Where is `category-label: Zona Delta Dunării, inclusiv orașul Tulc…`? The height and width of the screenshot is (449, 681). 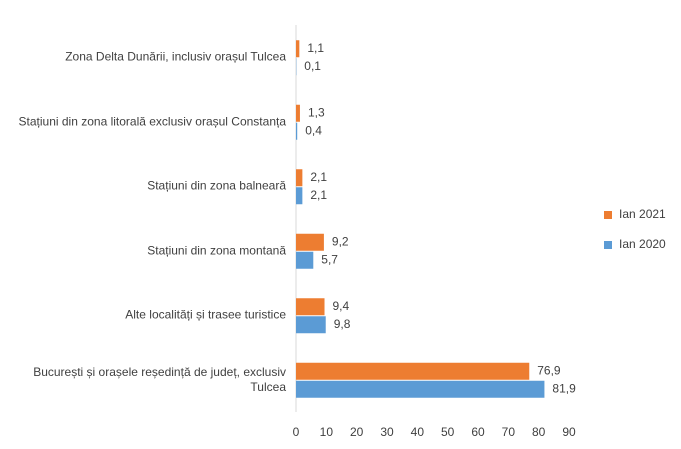
category-label: Zona Delta Dunării, inclusiv orașul Tulc… is located at coordinates (175, 56).